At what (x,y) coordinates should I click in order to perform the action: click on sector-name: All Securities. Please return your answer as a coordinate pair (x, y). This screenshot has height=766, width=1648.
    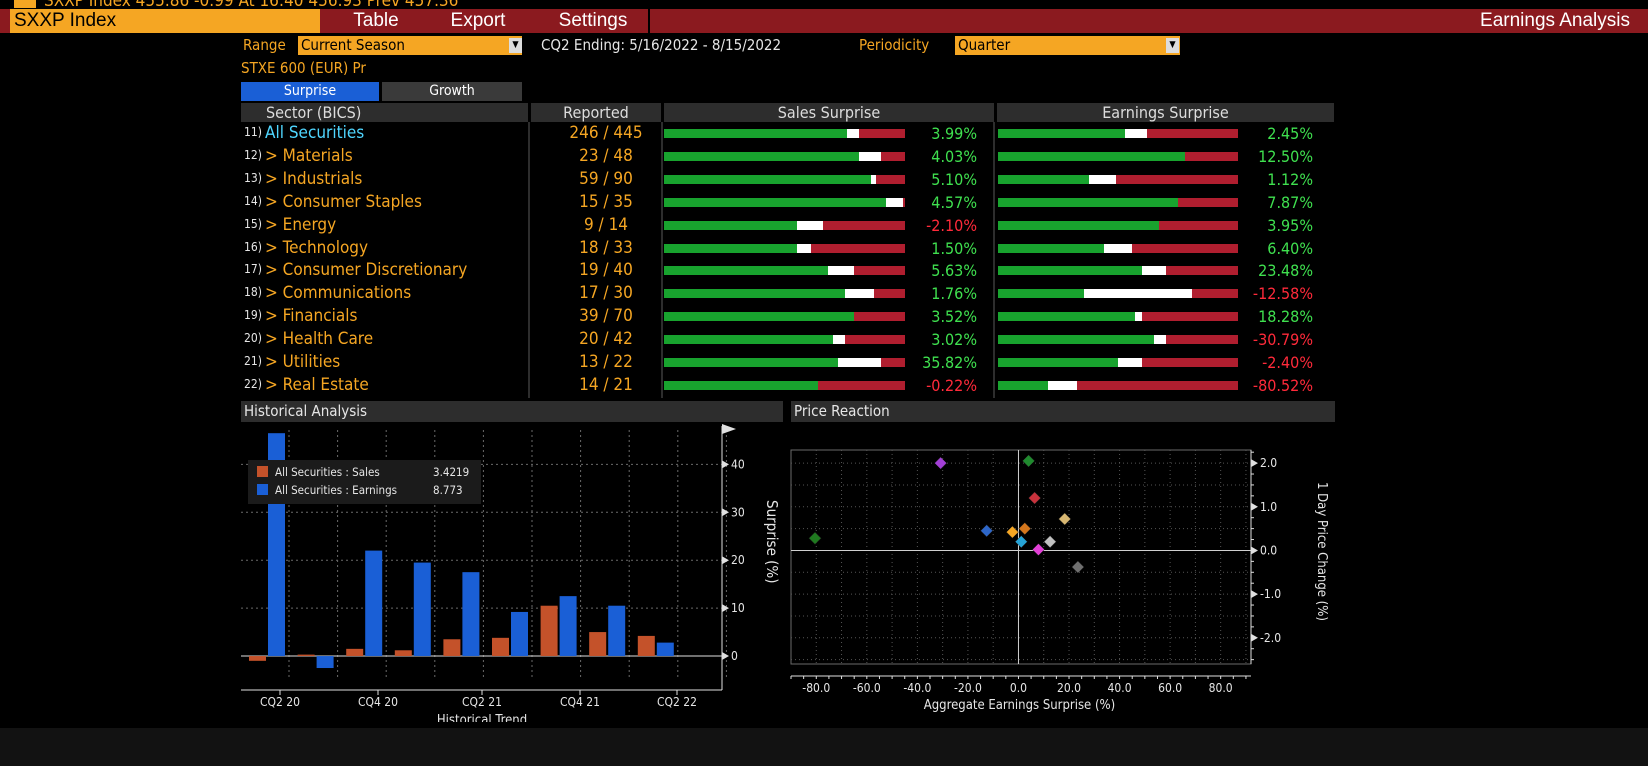
    Looking at the image, I should click on (315, 133).